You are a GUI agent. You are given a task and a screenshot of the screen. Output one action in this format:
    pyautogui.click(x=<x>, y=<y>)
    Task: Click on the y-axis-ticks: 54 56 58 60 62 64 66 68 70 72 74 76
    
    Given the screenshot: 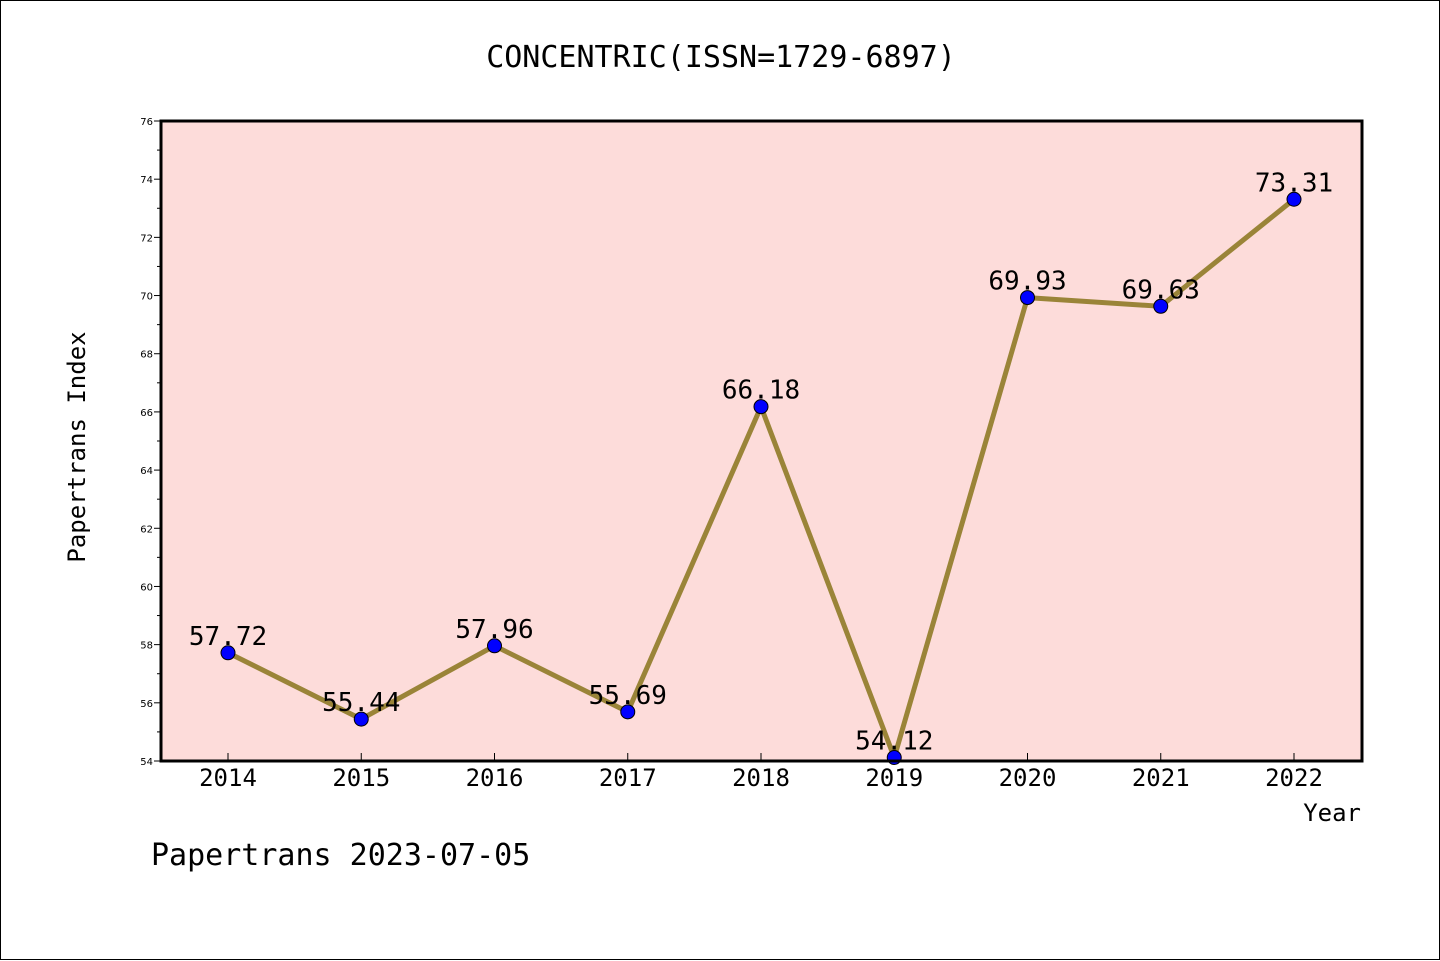 What is the action you would take?
    pyautogui.click(x=150, y=442)
    